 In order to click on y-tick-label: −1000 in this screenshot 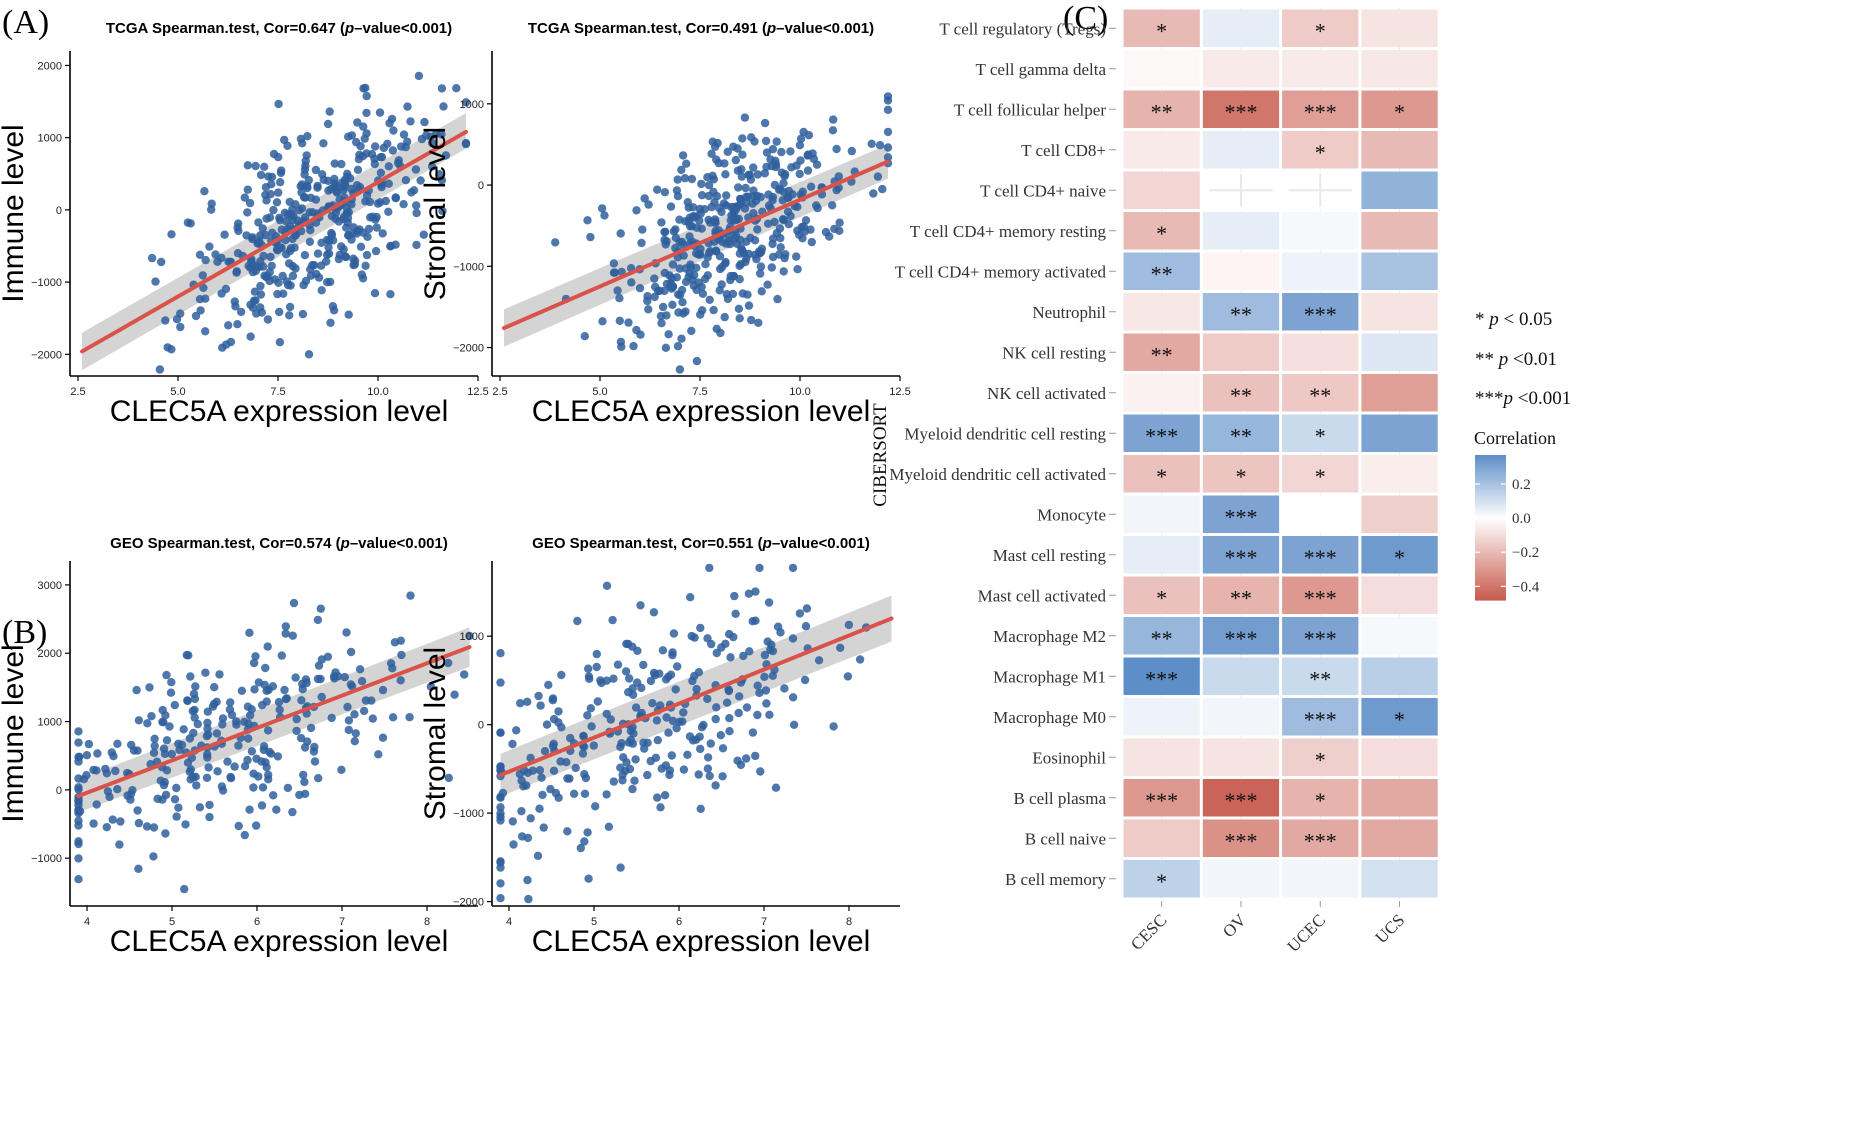, I will do `click(468, 267)`.